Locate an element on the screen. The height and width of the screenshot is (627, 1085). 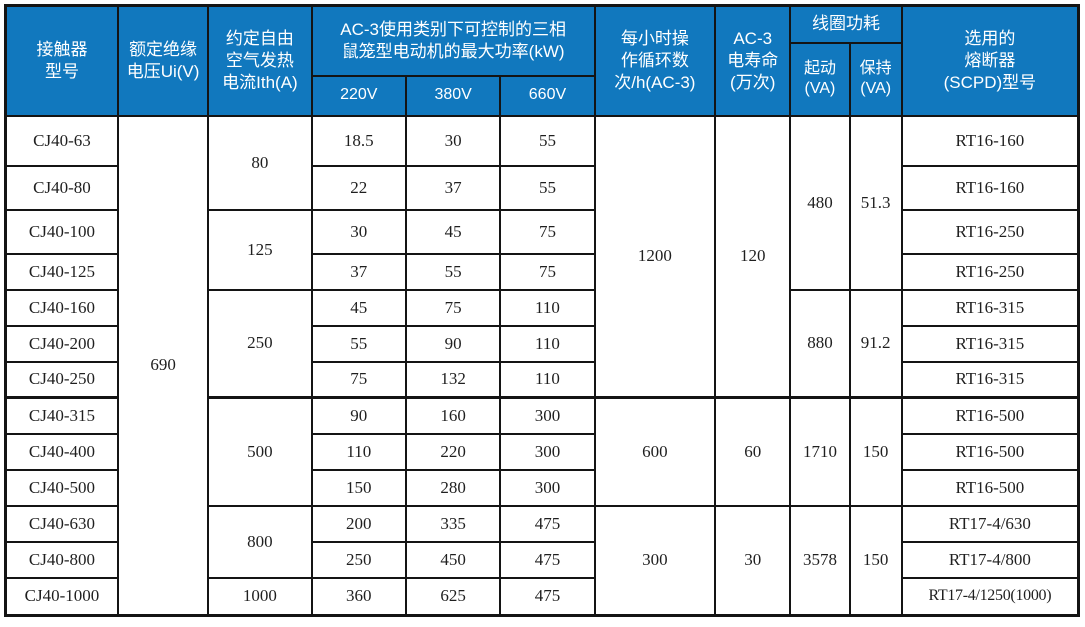
table-row: CJ40-100 125 30 45 75 RT16-250 is located at coordinates (542, 249).